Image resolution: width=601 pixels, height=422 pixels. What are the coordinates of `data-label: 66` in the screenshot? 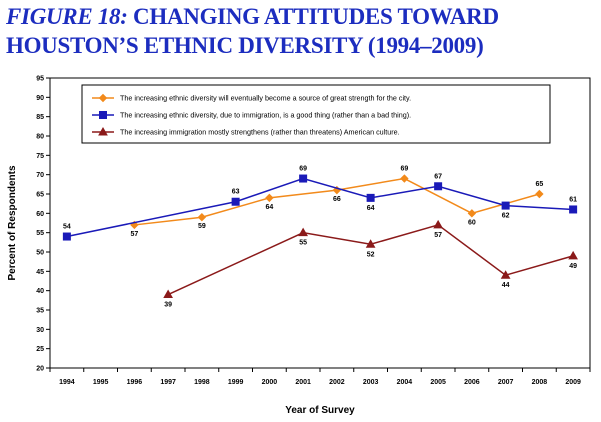 It's located at (337, 199).